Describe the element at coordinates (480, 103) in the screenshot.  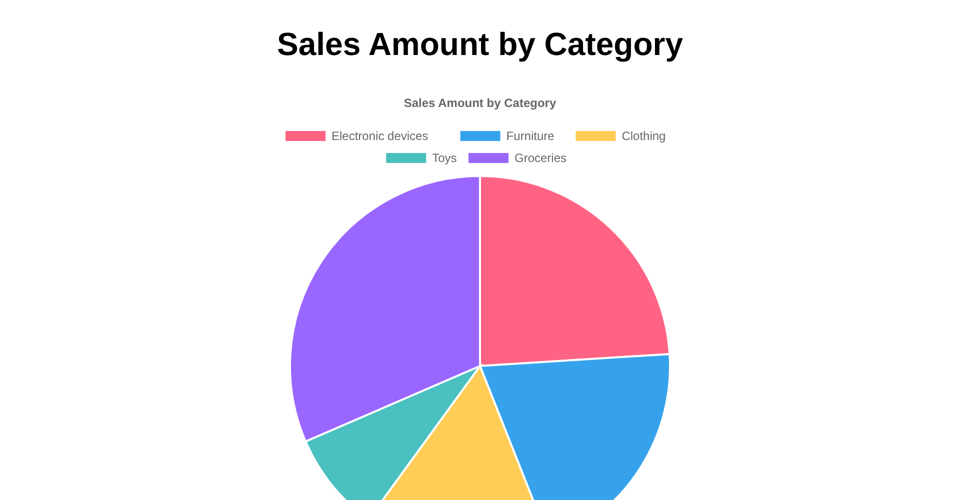
I see `chart-subtitle: Sales Amount by Category` at that location.